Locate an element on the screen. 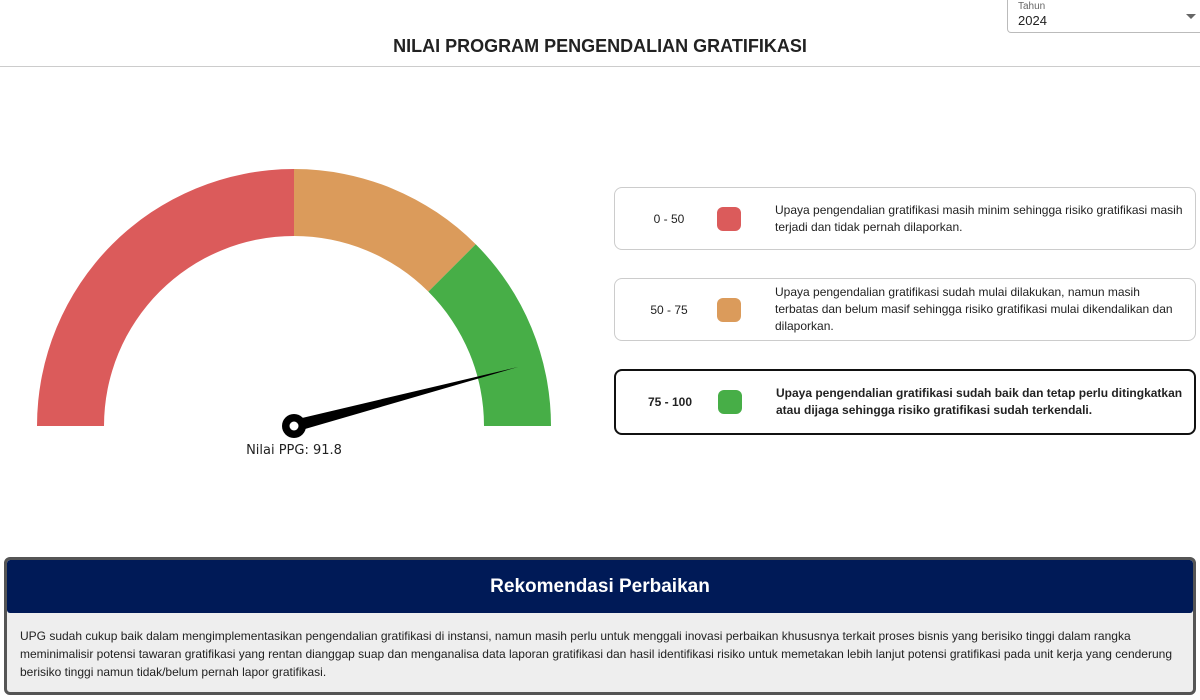 The height and width of the screenshot is (700, 1200). year-select-value: 2024 is located at coordinates (1032, 20).